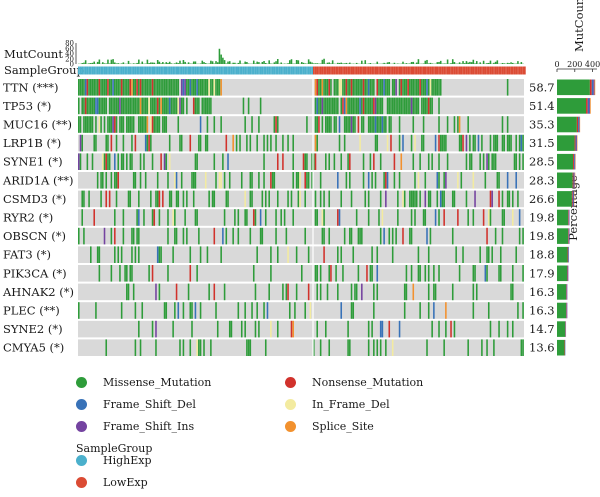 The width and height of the screenshot is (600, 497). What do you see at coordinates (69, 44) in the screenshot?
I see `mutcount-tick-label: 80` at bounding box center [69, 44].